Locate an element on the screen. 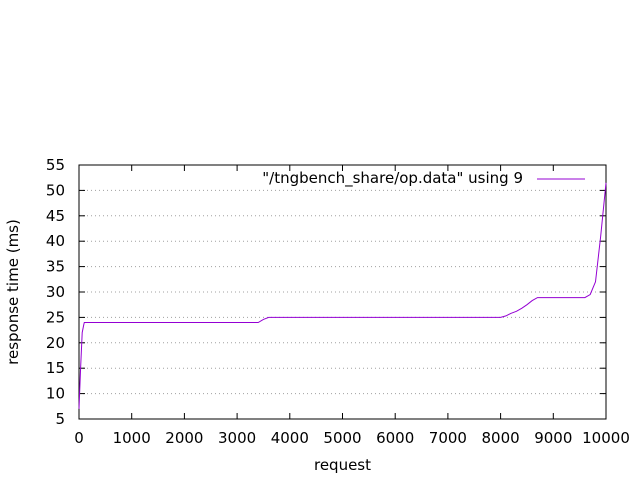 This screenshot has height=480, width=640. y-axis-label: response time (ms) is located at coordinates (13, 292).